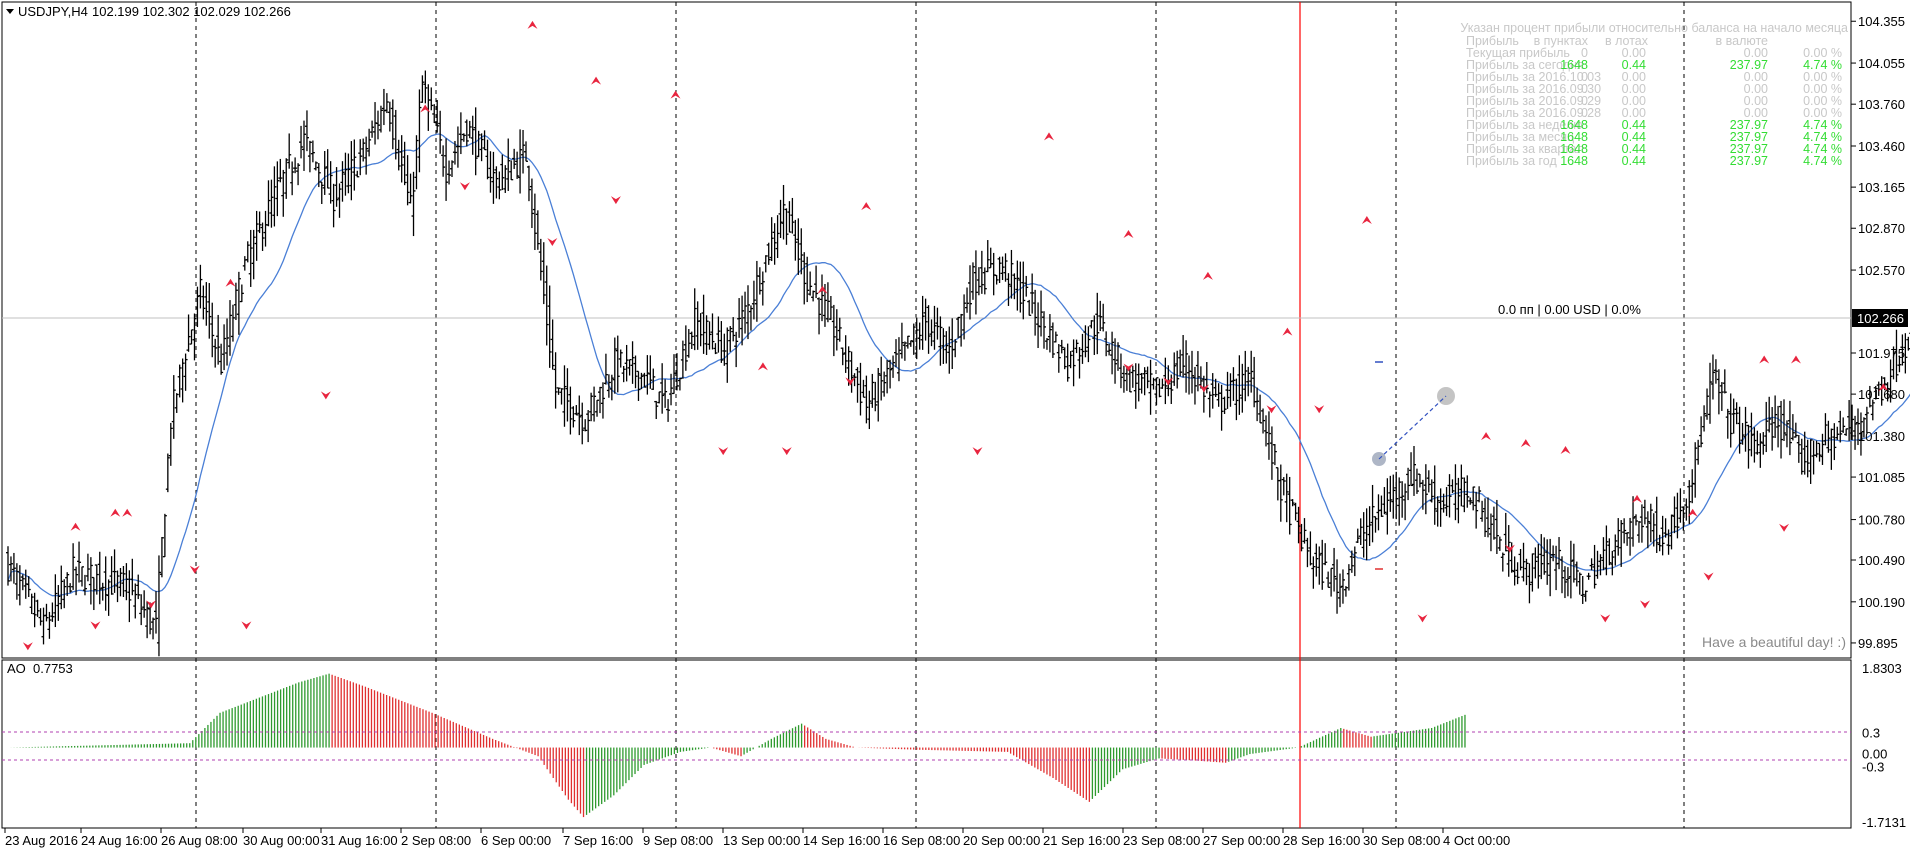 The height and width of the screenshot is (850, 1910). What do you see at coordinates (1534, 113) in the screenshot?
I see `profit-row-label: Прибыль за 2016.09.28` at bounding box center [1534, 113].